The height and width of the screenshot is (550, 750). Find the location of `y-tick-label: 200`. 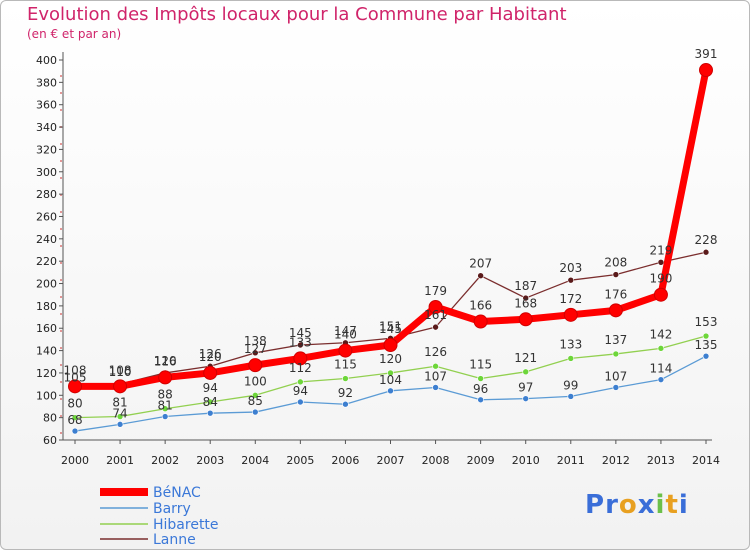

y-tick-label: 200 is located at coordinates (46, 284).